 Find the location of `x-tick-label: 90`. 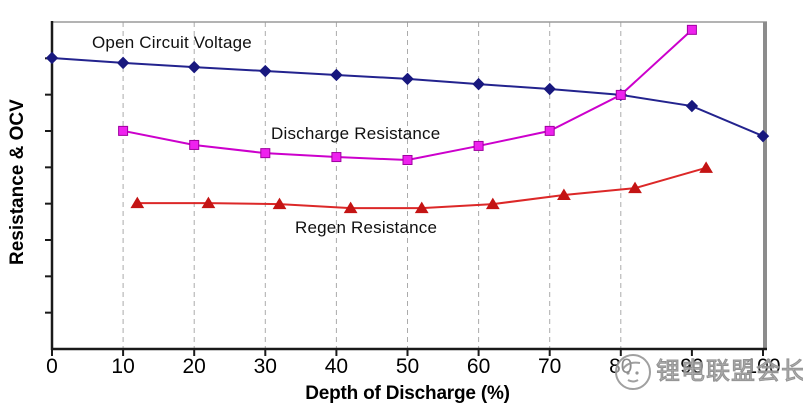

x-tick-label: 90 is located at coordinates (692, 366).